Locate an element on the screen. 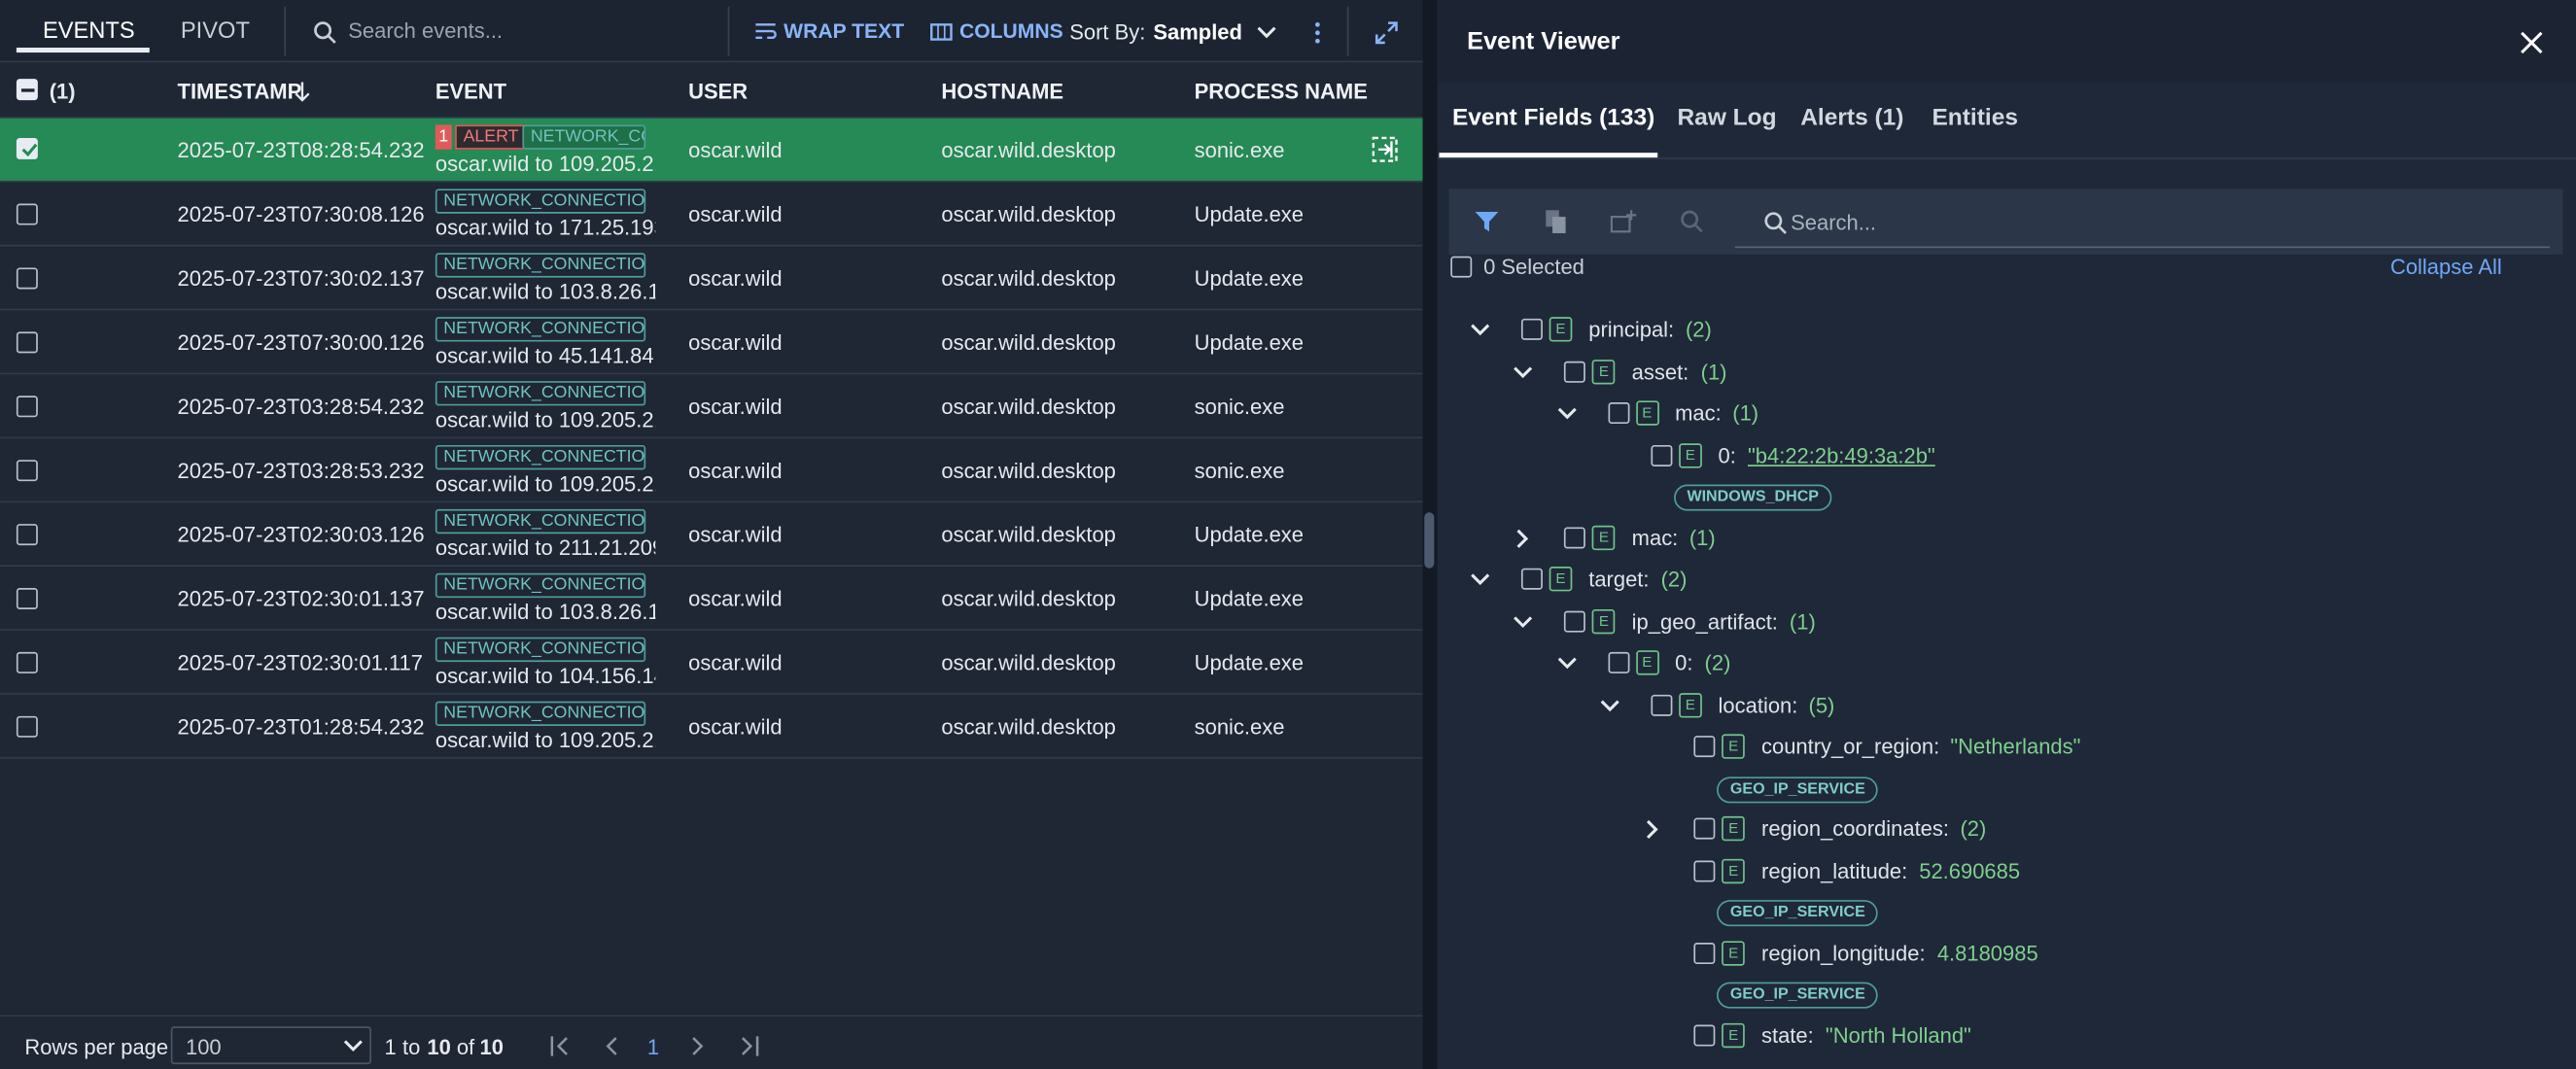 The height and width of the screenshot is (1069, 2576). selected-count: (1) is located at coordinates (62, 91).